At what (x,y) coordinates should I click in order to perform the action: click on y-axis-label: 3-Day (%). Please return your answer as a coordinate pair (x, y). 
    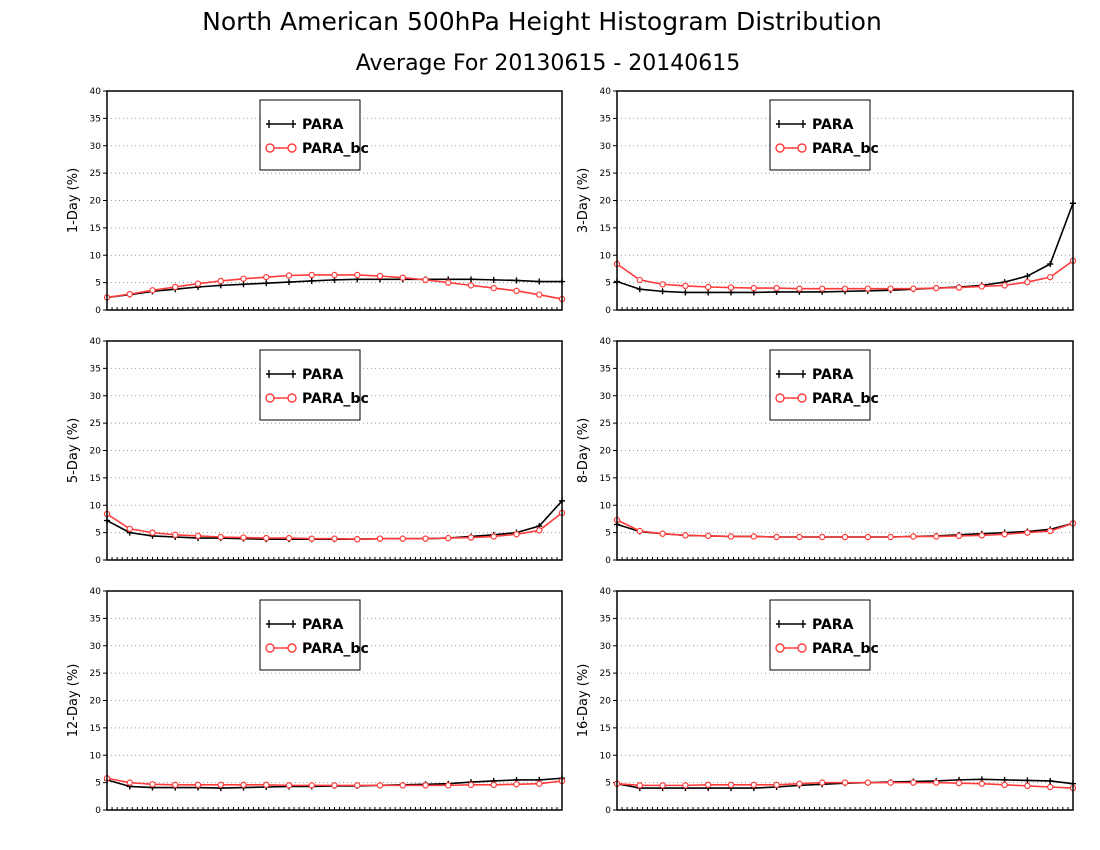
    Looking at the image, I should click on (583, 200).